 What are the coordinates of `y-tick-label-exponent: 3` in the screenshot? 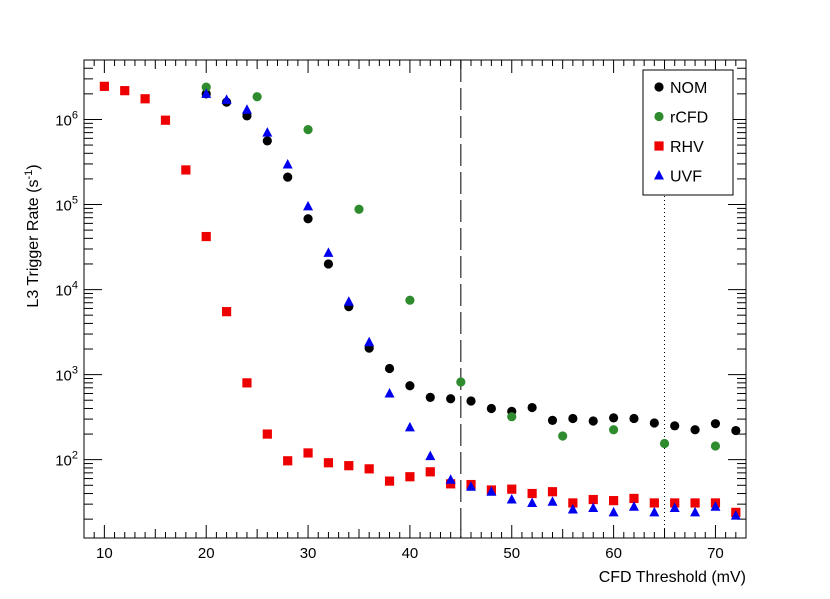 It's located at (75, 371).